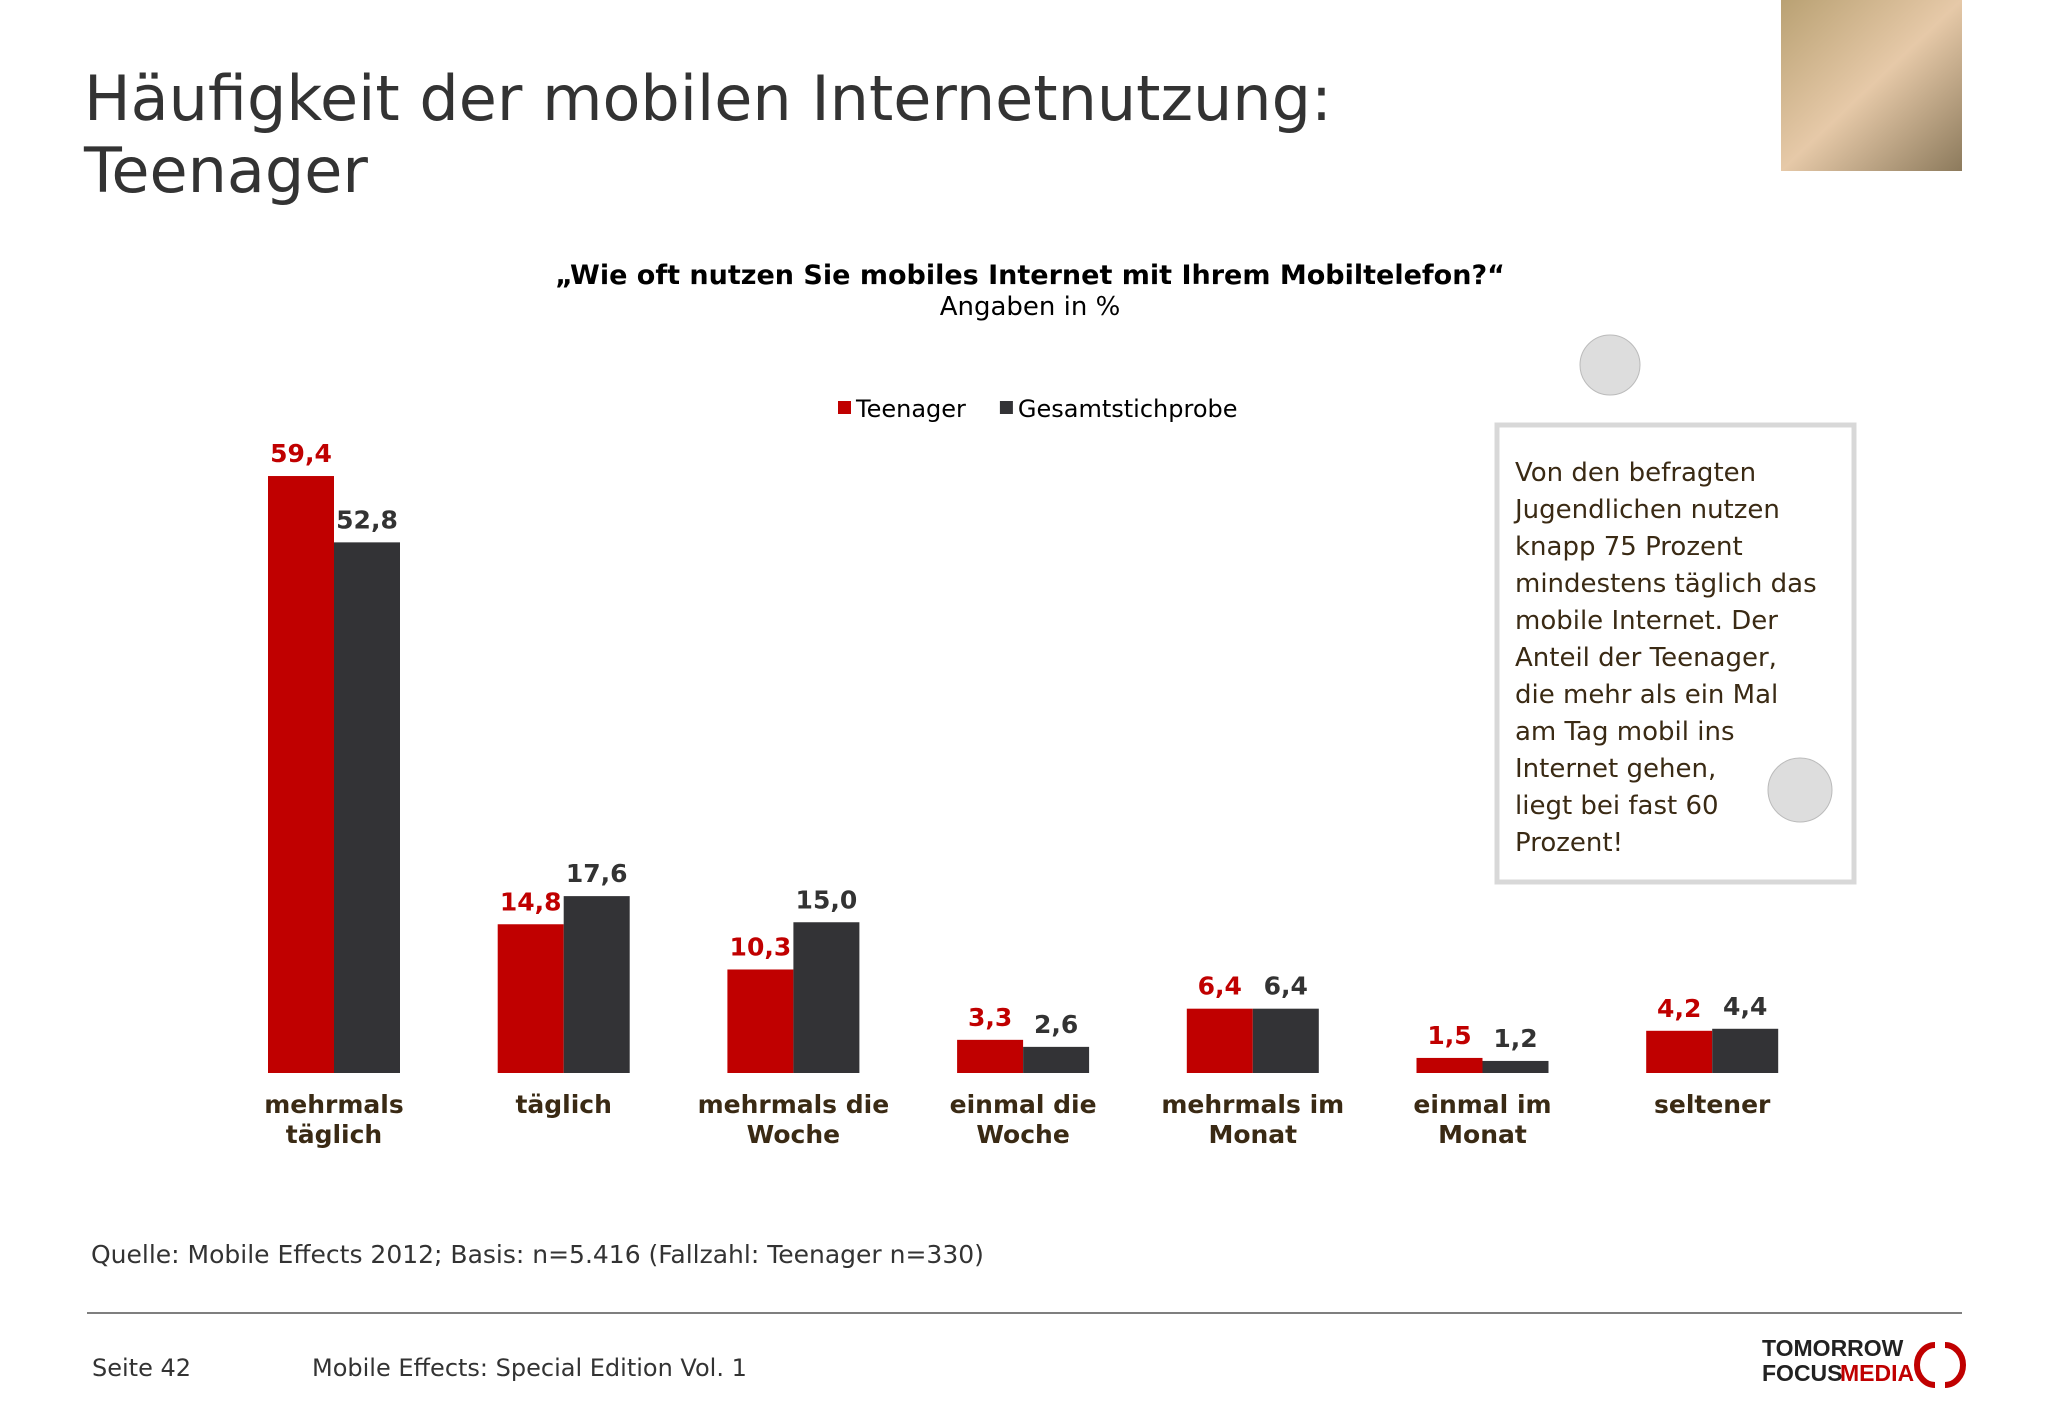 The height and width of the screenshot is (1418, 2048). What do you see at coordinates (761, 946) in the screenshot?
I see `data-label: 10,3` at bounding box center [761, 946].